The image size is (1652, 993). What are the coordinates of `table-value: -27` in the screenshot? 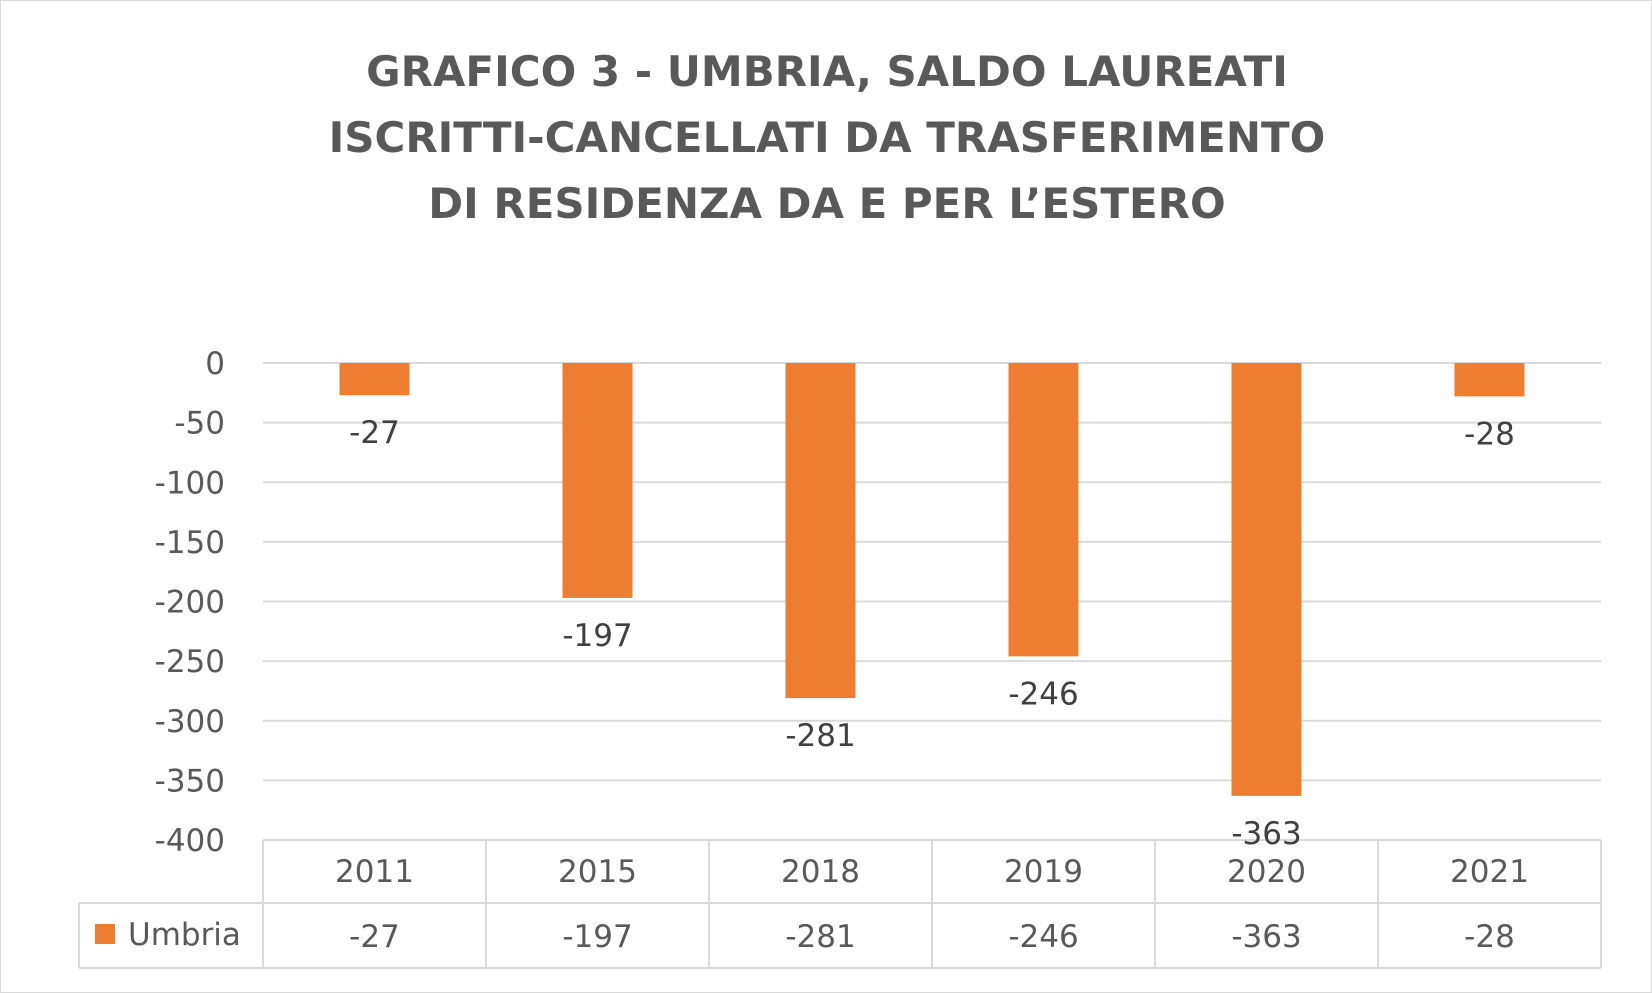 It's located at (374, 937).